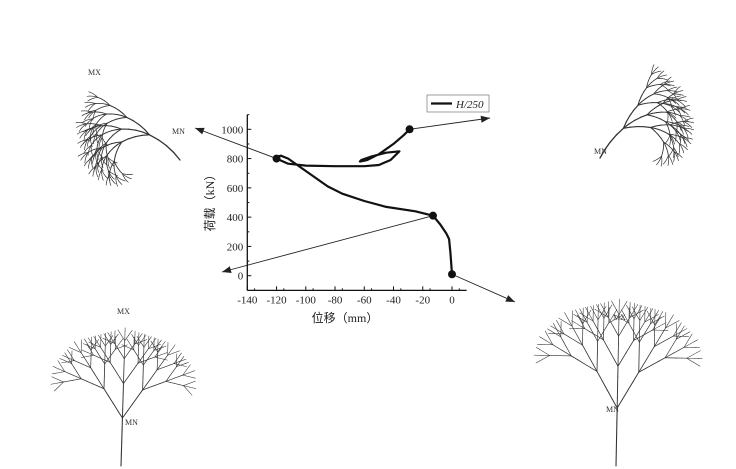  I want to click on tree-bottom-left, so click(123, 397).